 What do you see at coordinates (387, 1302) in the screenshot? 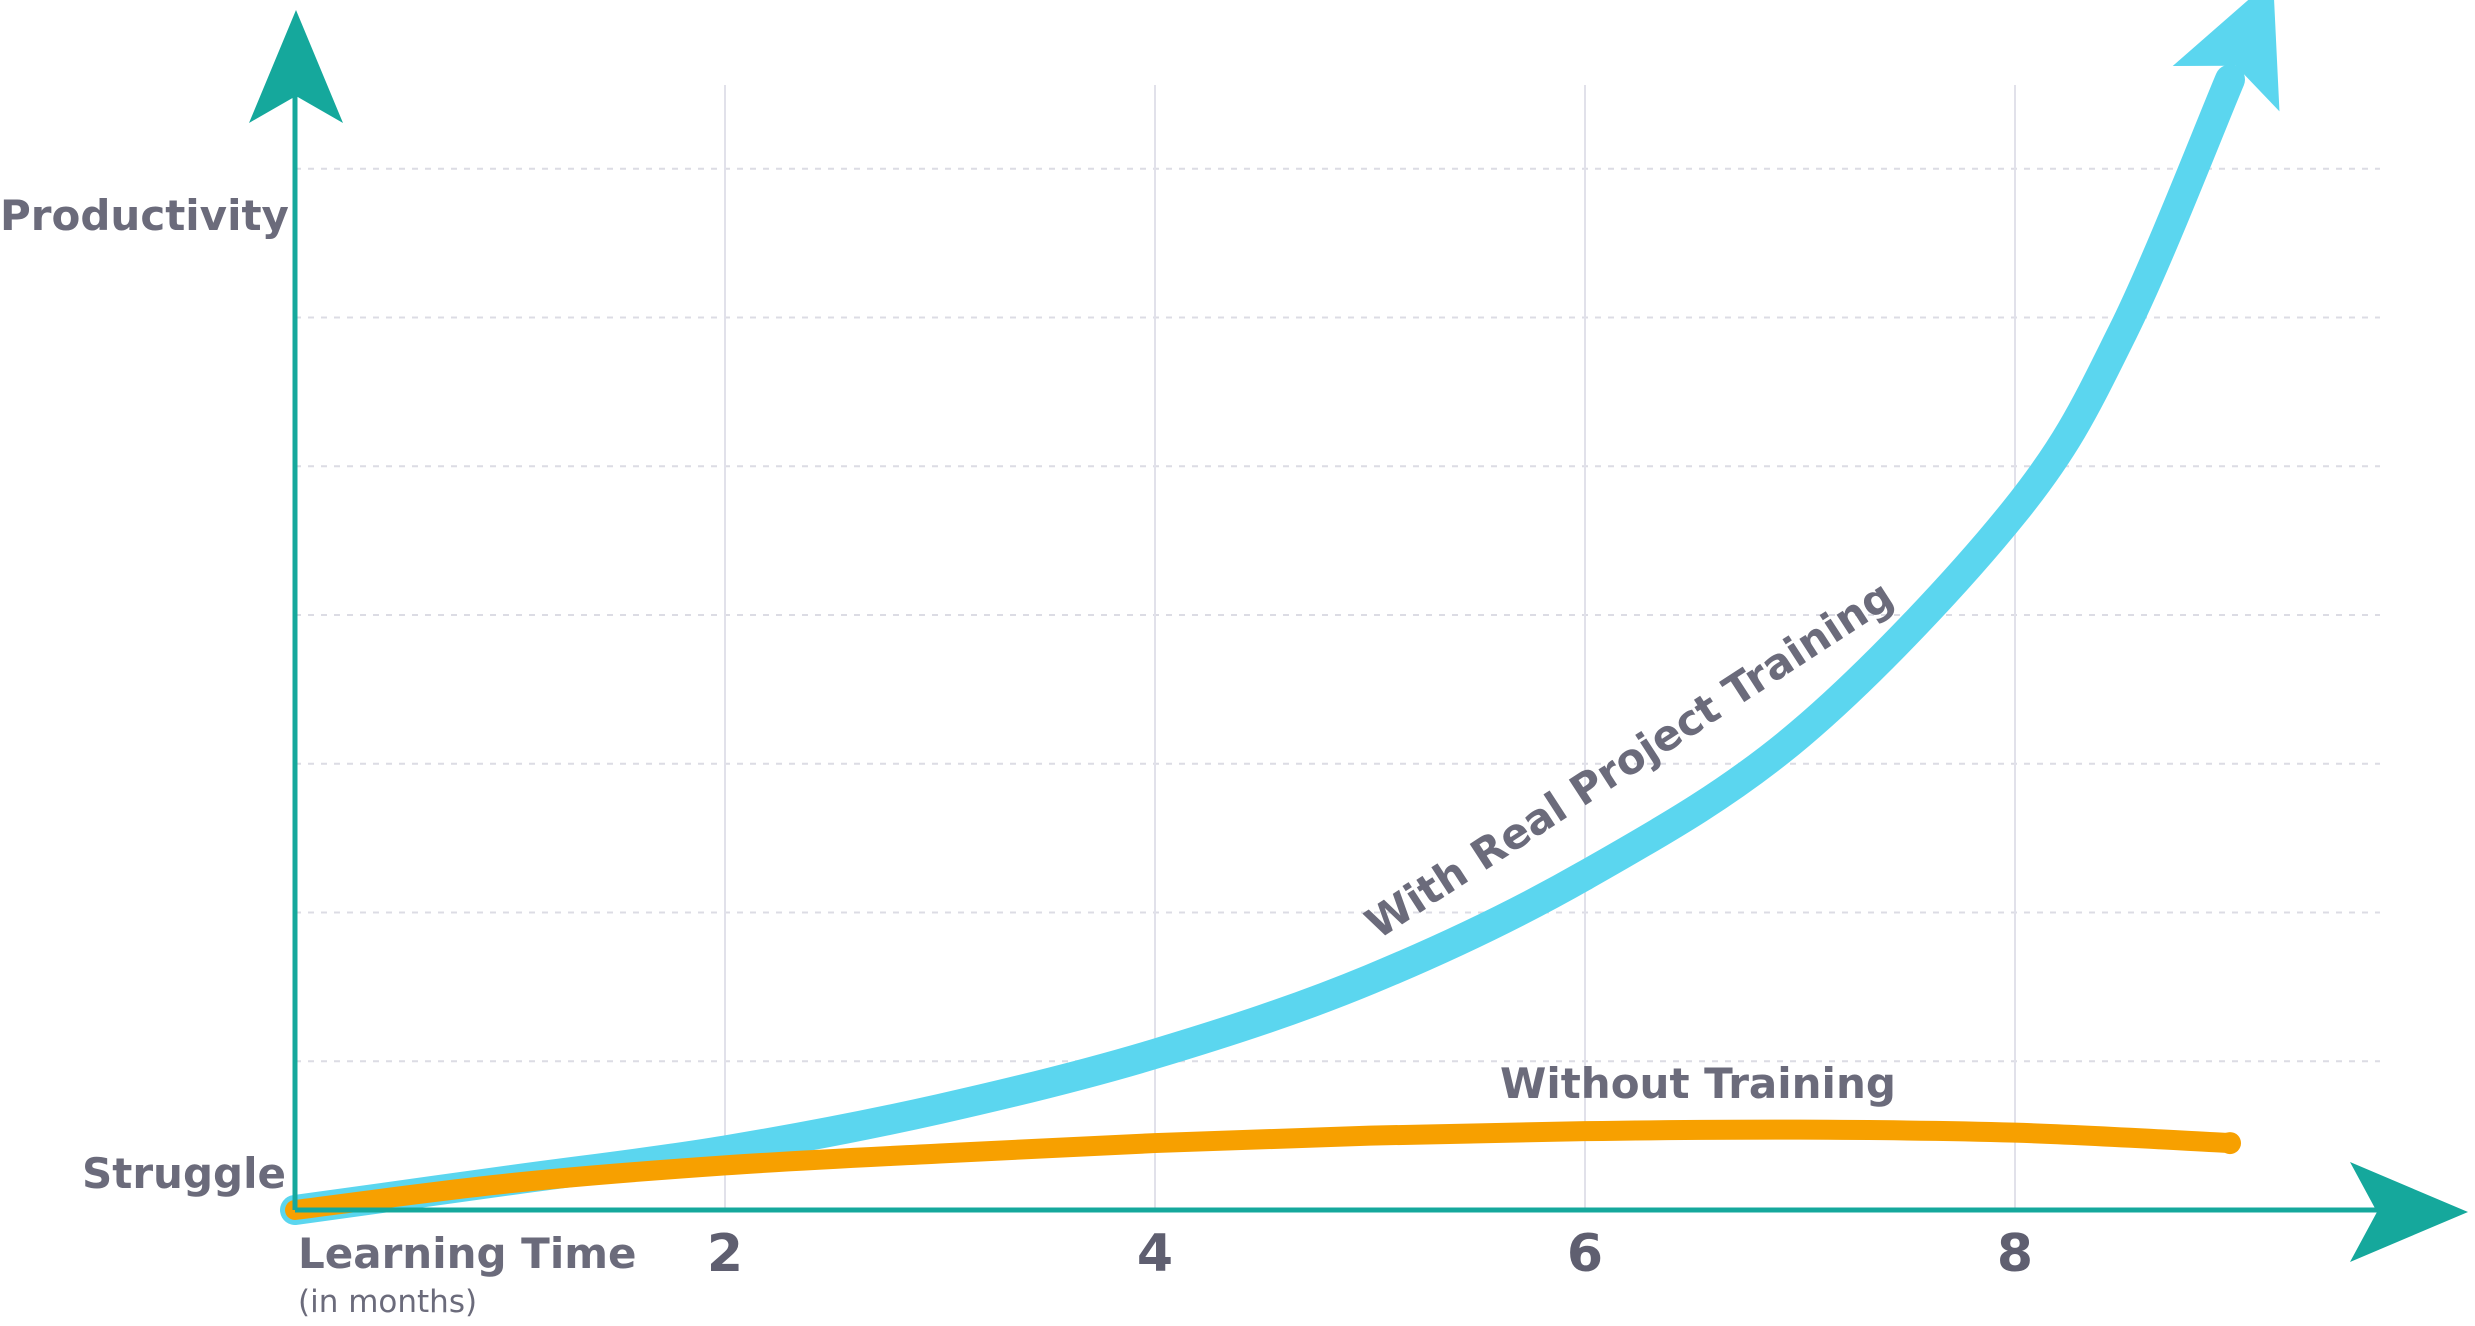
I see `x-axis-sub-label: (in months)` at bounding box center [387, 1302].